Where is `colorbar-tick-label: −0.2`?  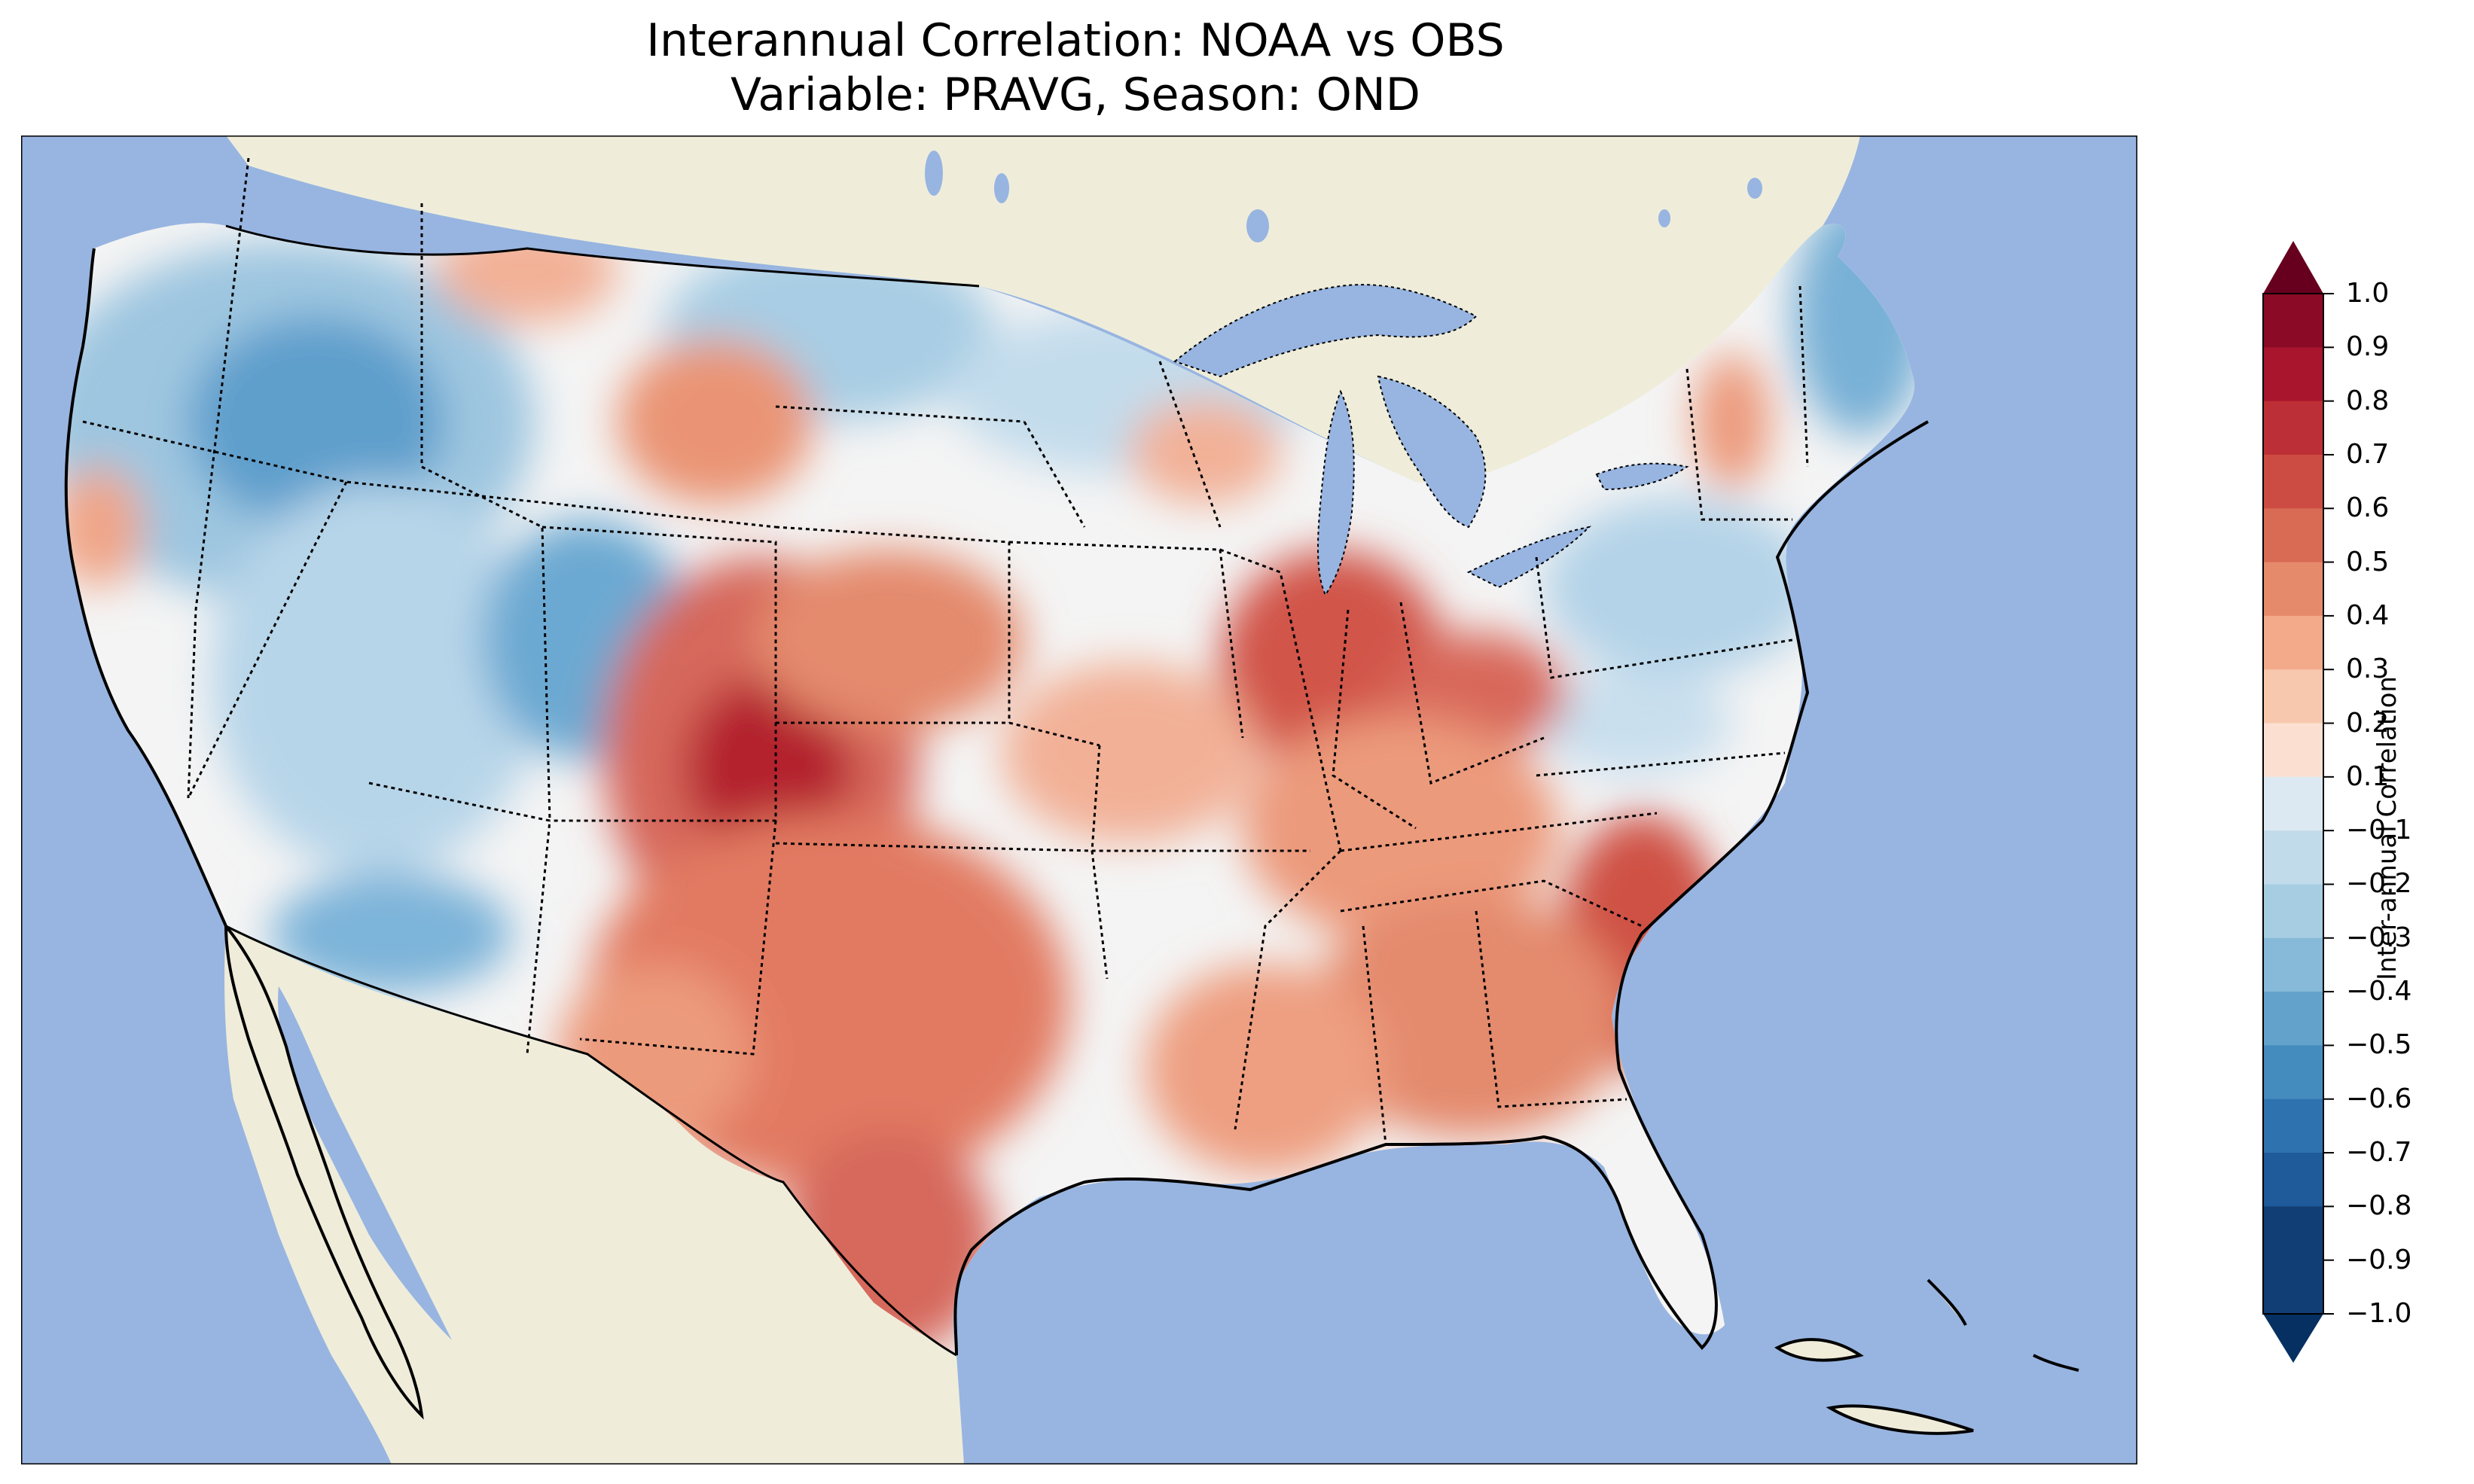 colorbar-tick-label: −0.2 is located at coordinates (2379, 884).